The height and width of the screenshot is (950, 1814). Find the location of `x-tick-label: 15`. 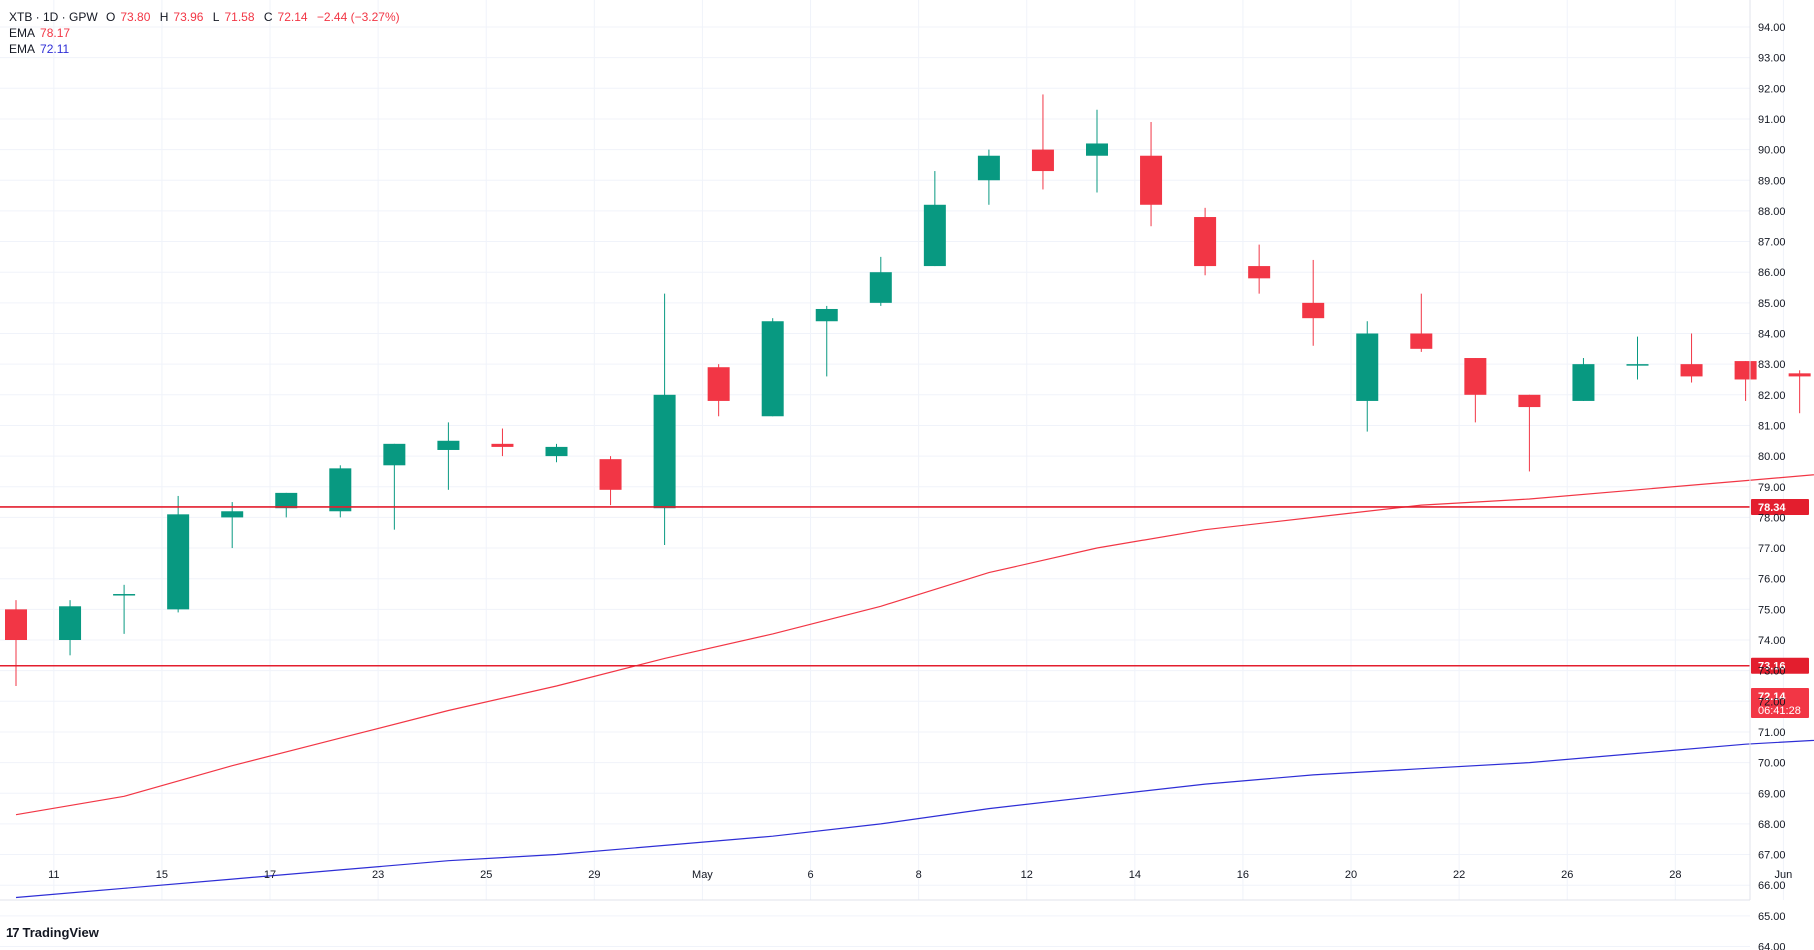

x-tick-label: 15 is located at coordinates (162, 875).